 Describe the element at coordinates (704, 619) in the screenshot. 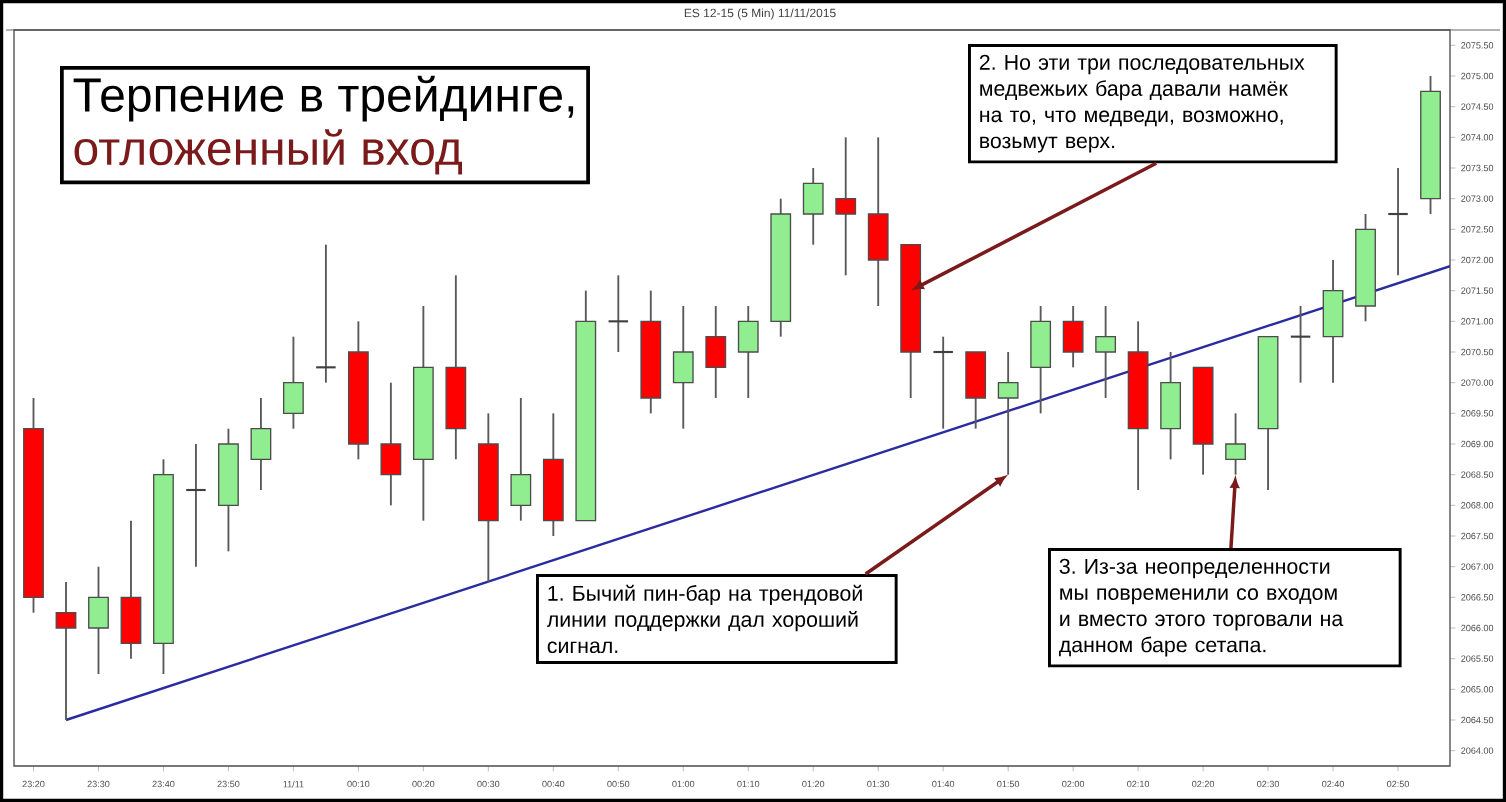

I see `annotation: 1. Бычий пин-бар на трендовой линии поддержки дал хороший сигнал.` at that location.